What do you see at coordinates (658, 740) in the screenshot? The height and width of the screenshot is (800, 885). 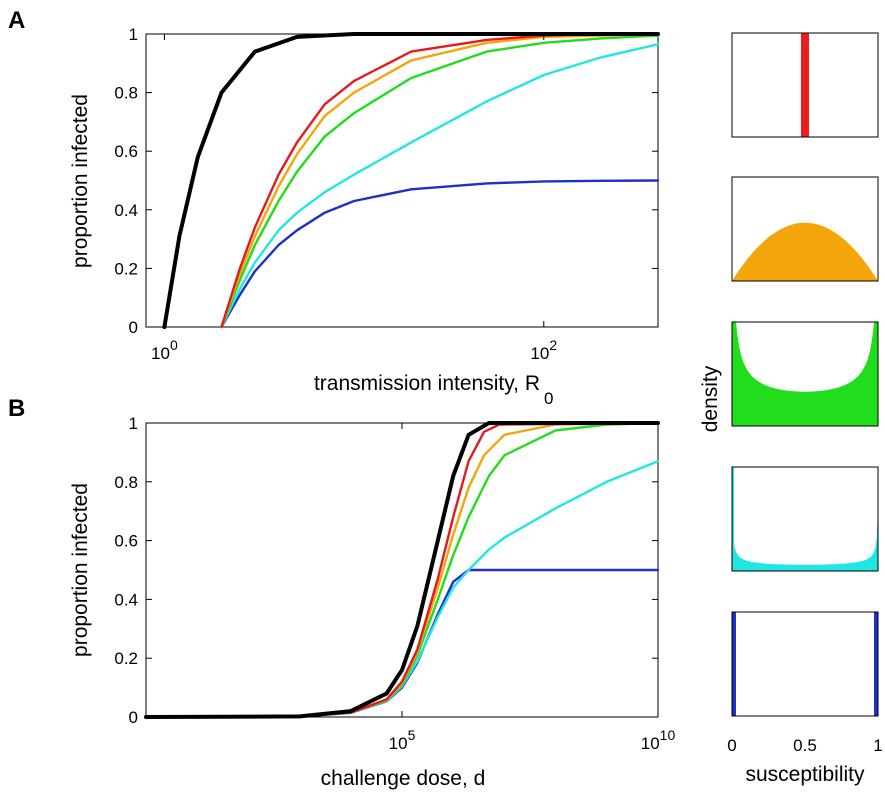 I see `chart-b-x-tick-label: 1010` at bounding box center [658, 740].